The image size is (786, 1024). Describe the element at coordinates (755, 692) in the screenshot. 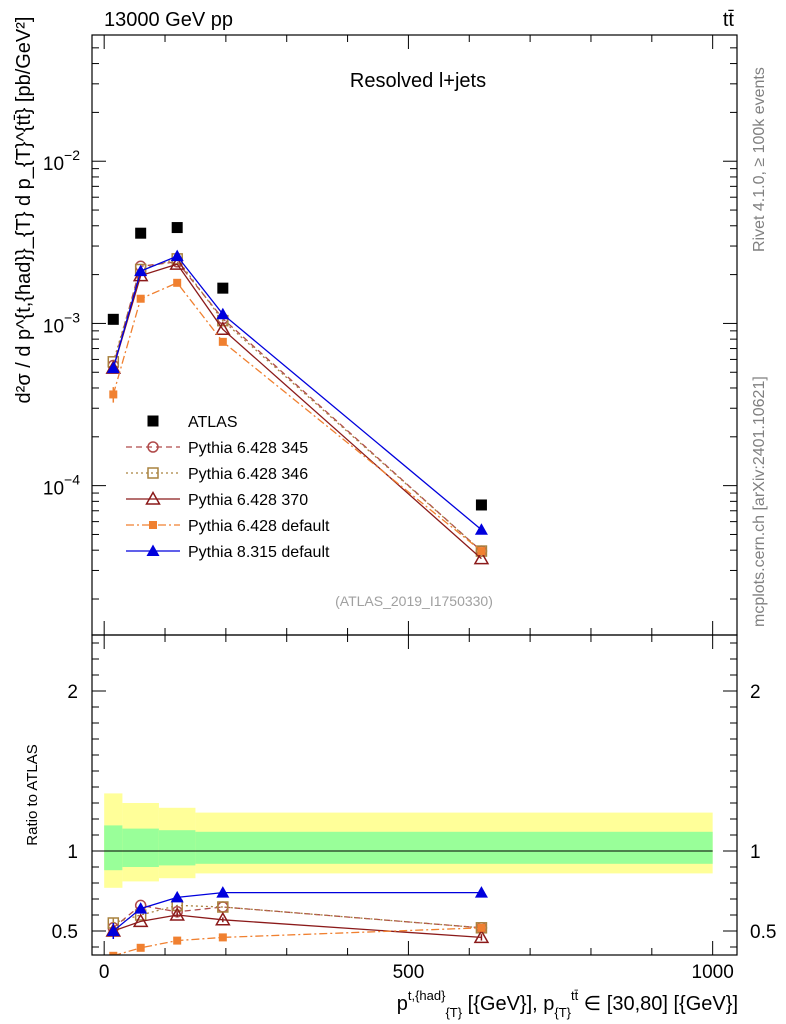

I see `ratio-y-tick-label-right: 2` at that location.